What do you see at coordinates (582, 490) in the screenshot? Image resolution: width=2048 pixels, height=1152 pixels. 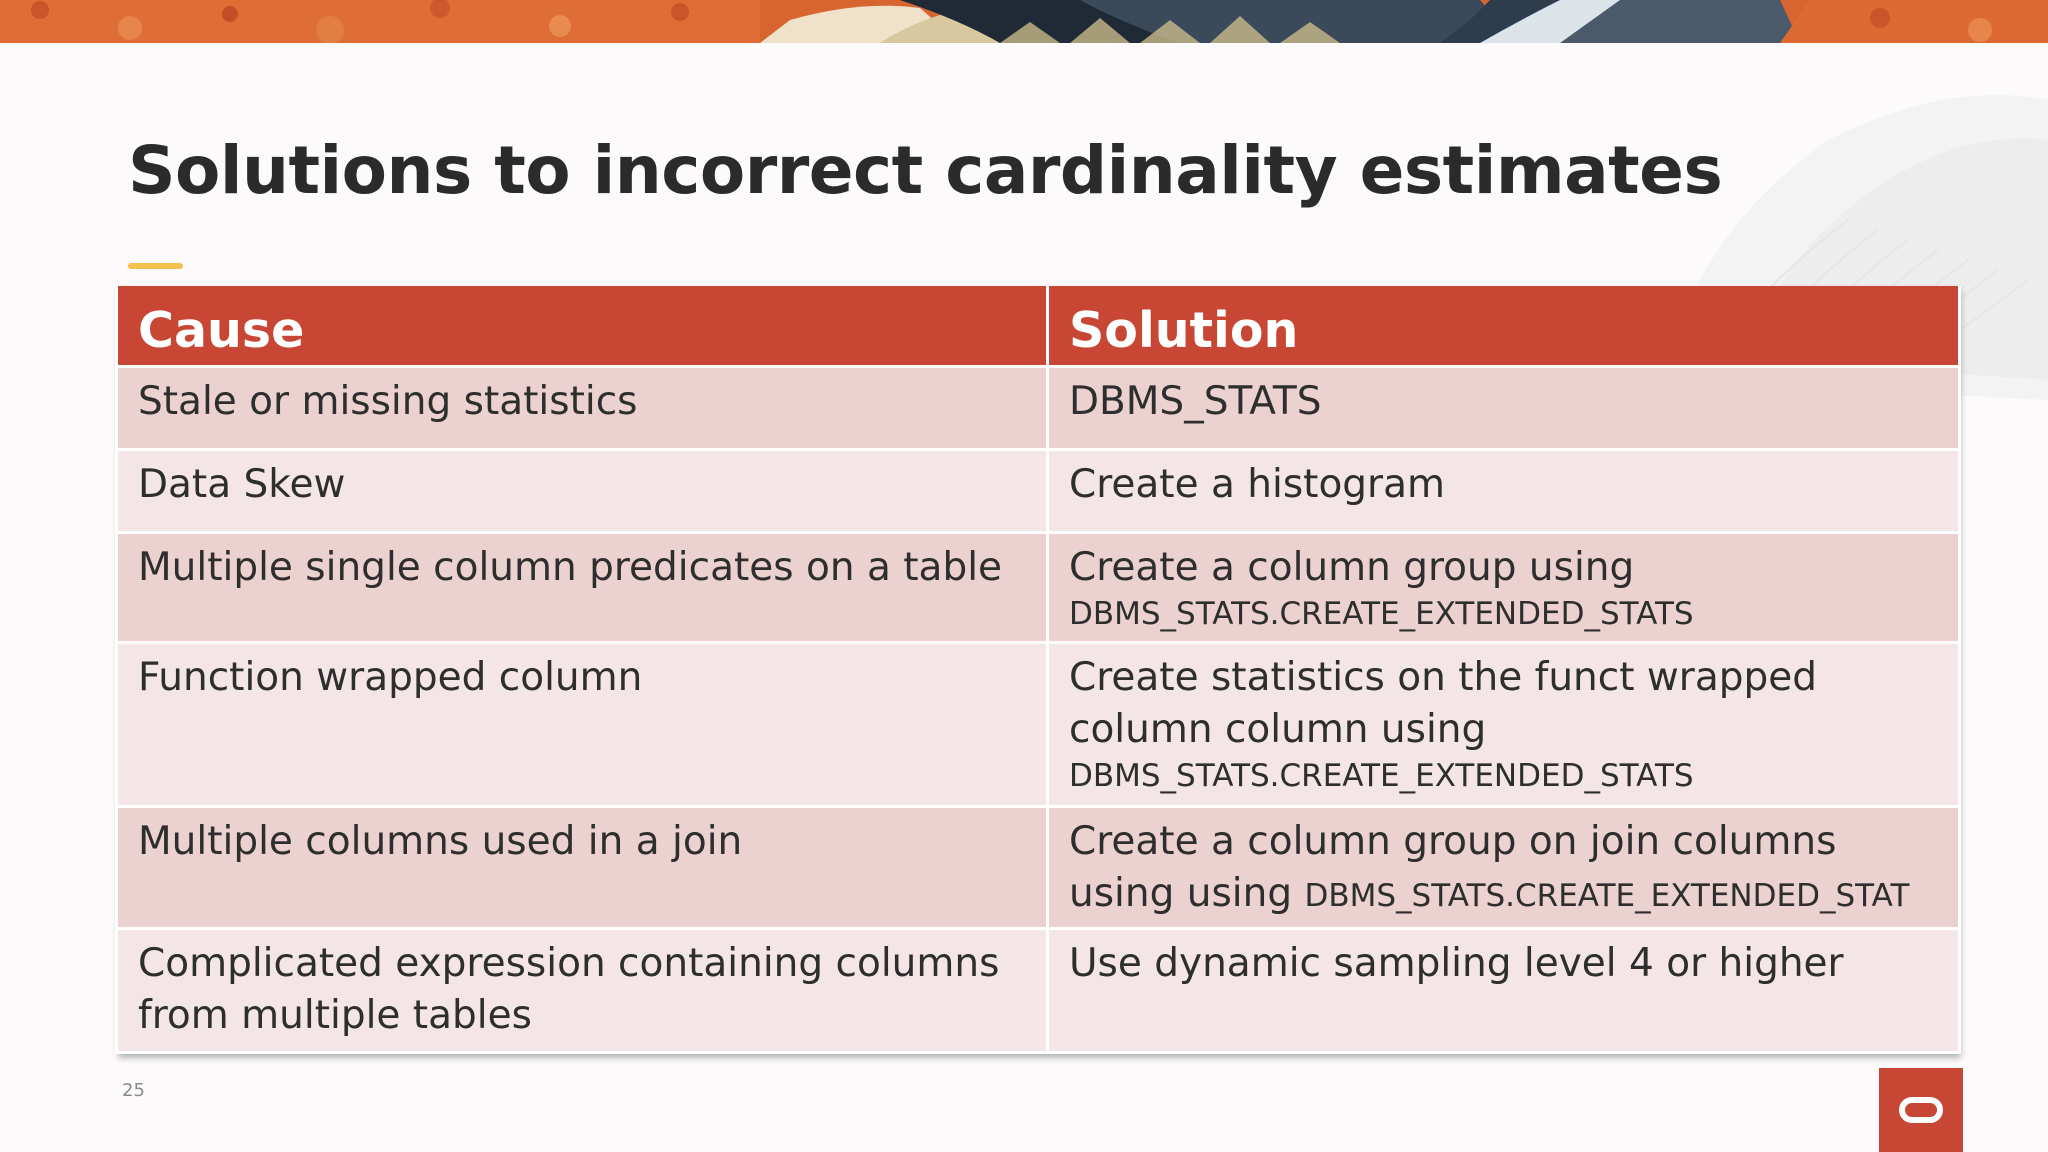 I see `cause-cell: Data Skew` at bounding box center [582, 490].